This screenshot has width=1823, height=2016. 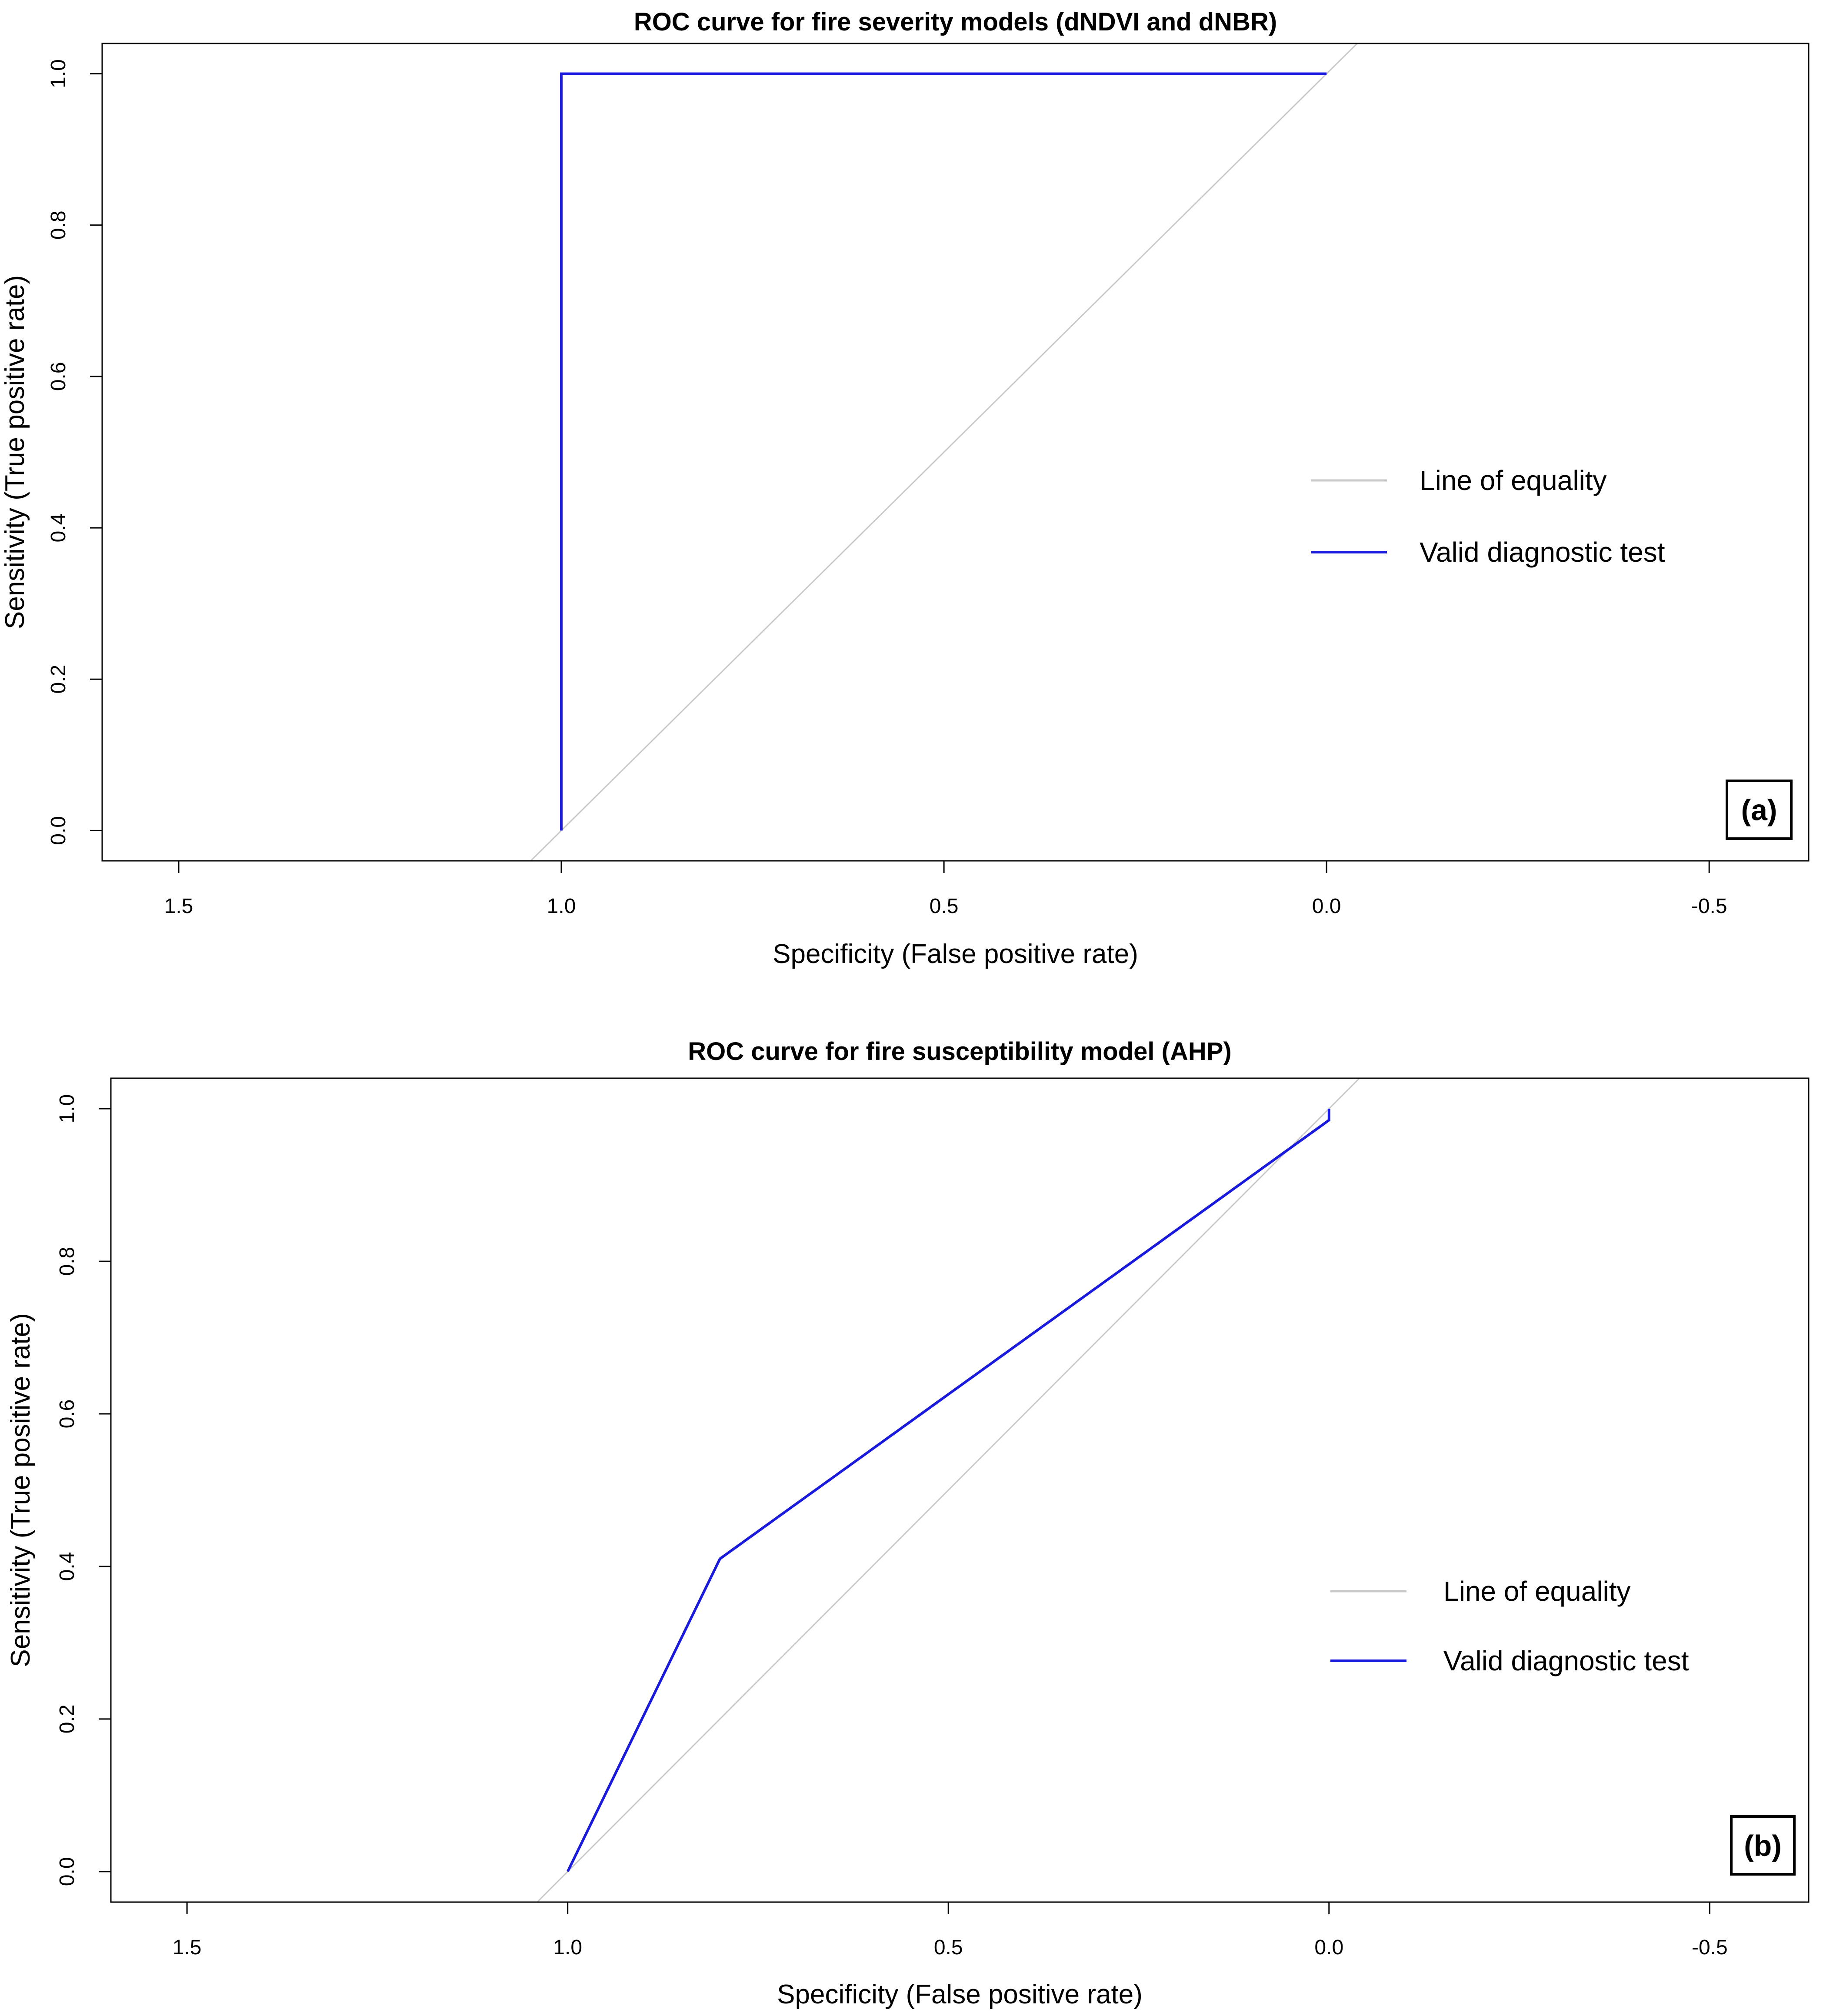 What do you see at coordinates (15, 452) in the screenshot?
I see `chart-a-y-axis-label: Sensitivity (True positive rate)` at bounding box center [15, 452].